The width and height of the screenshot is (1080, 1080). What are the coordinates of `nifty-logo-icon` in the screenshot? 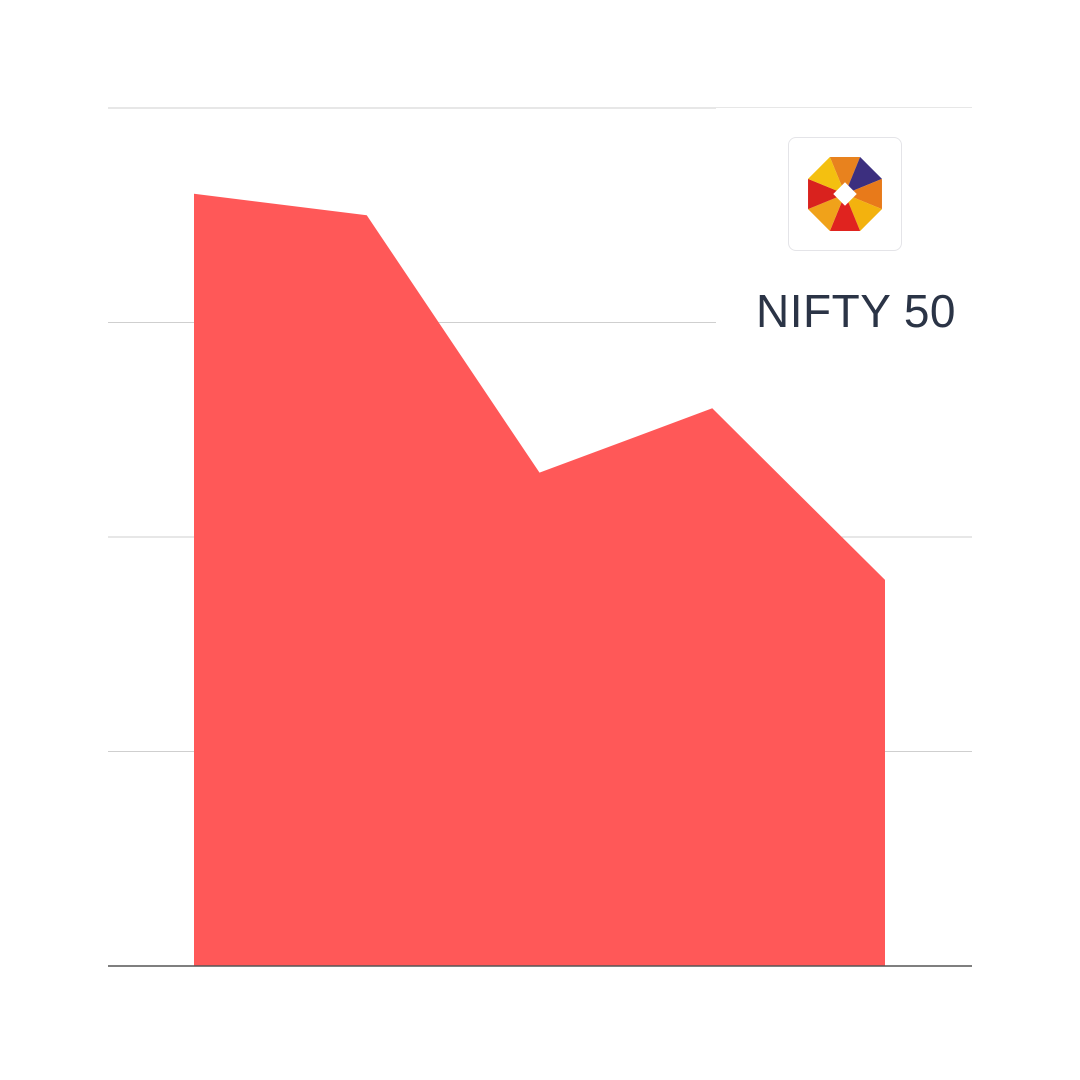 It's located at (845, 194).